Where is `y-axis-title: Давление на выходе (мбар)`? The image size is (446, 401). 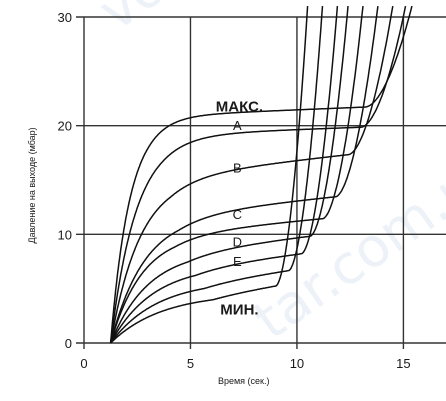 y-axis-title: Давление на выходе (мбар) is located at coordinates (32, 185).